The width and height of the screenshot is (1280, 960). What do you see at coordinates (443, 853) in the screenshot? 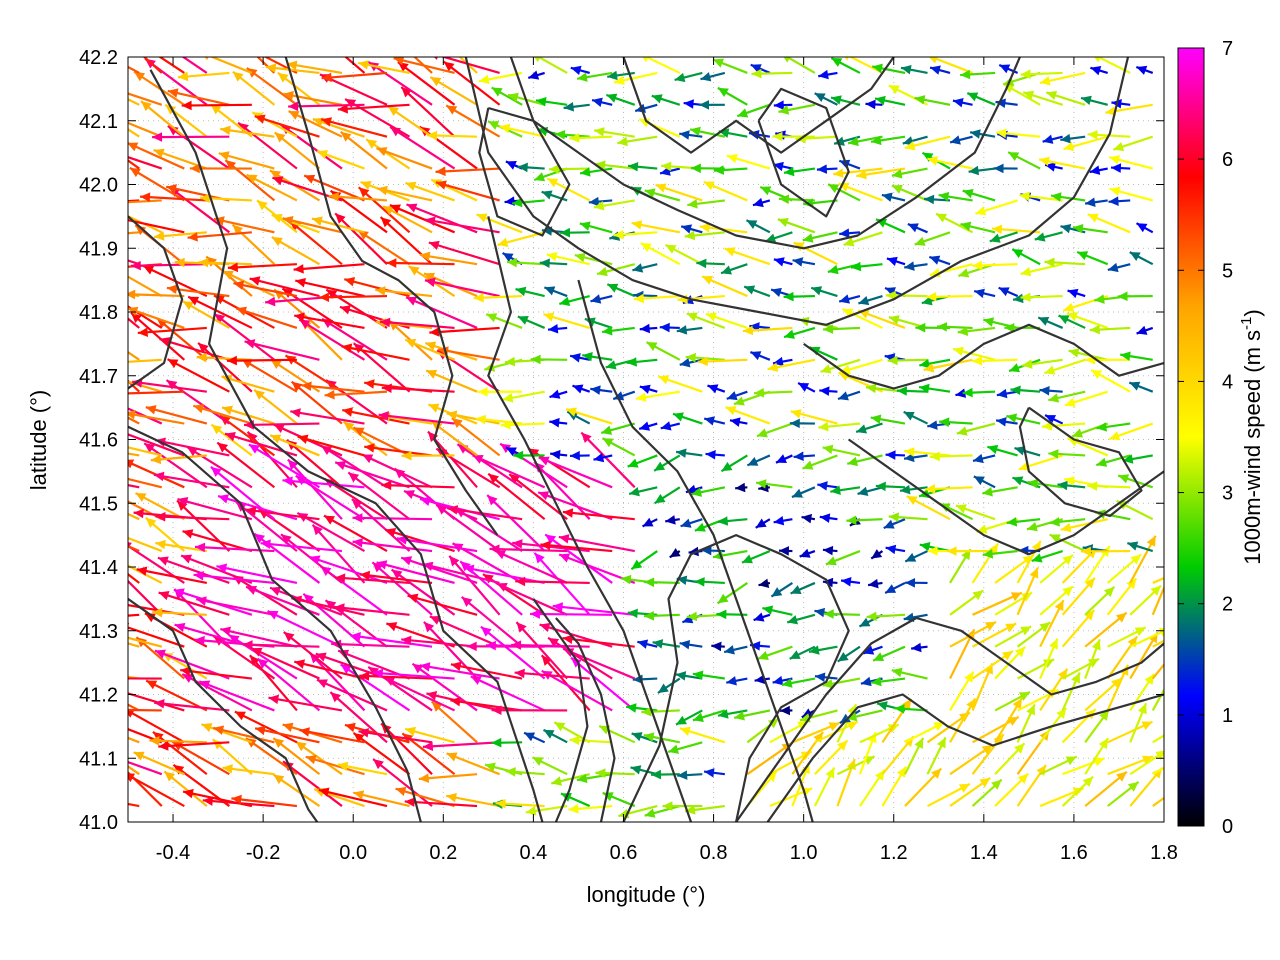
I see `x-tick-label: 0.2` at bounding box center [443, 853].